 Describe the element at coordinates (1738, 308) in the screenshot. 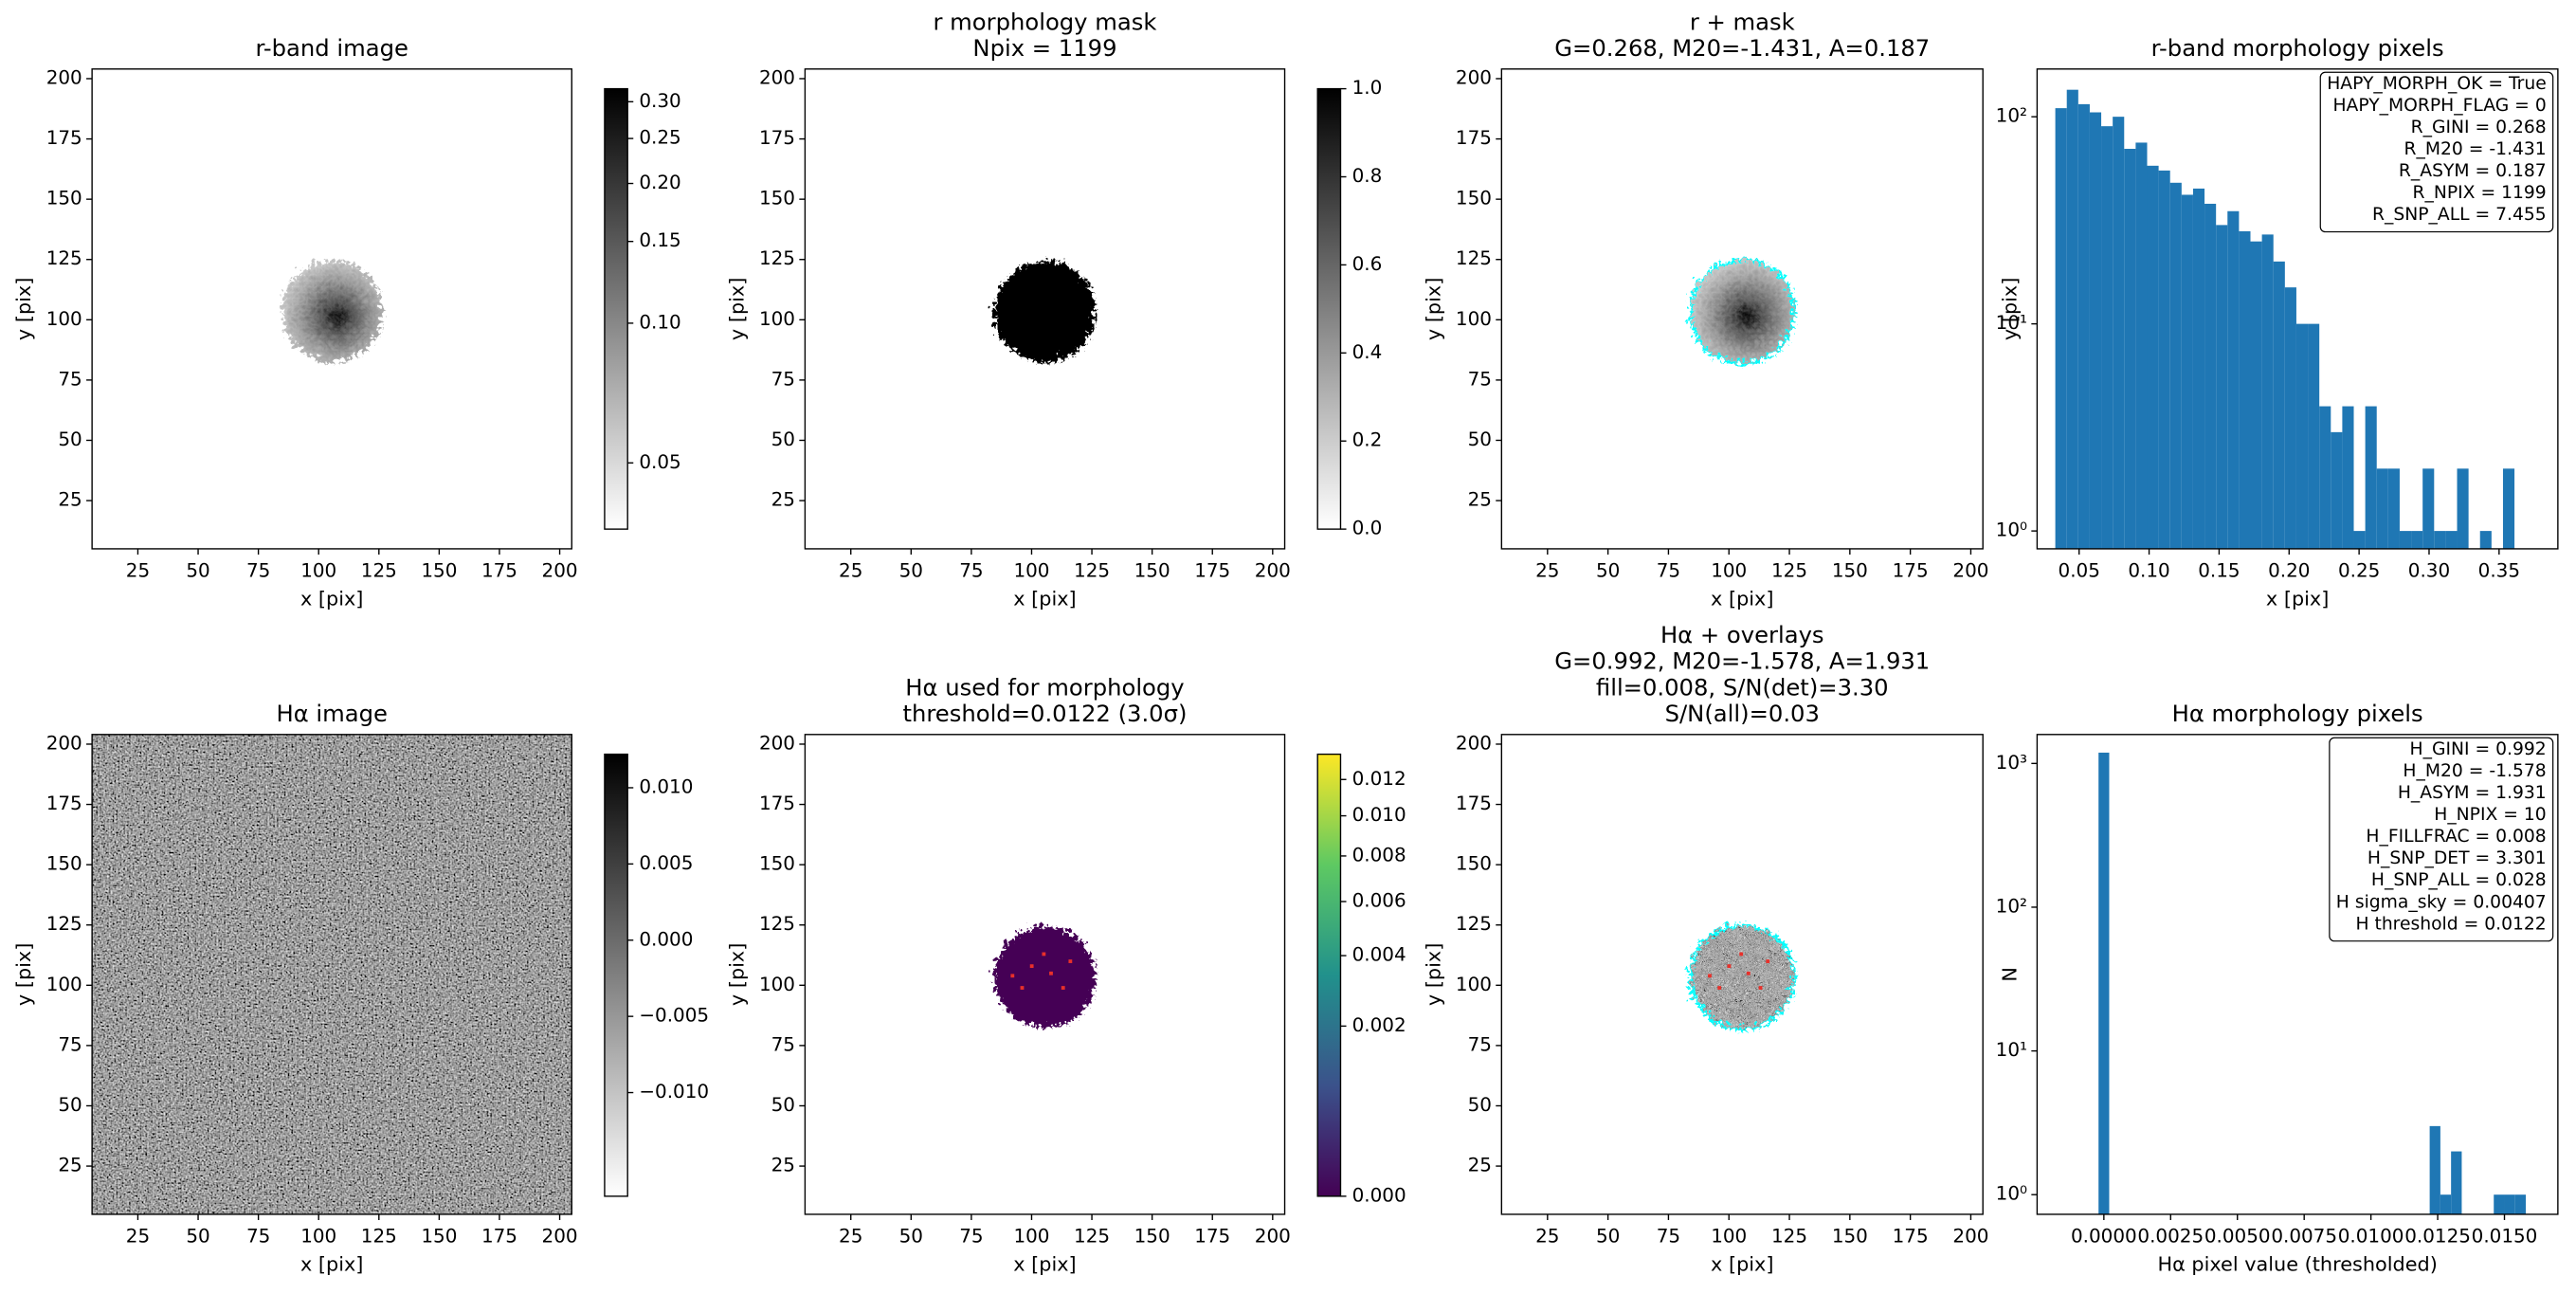

I see `galaxy-image` at that location.